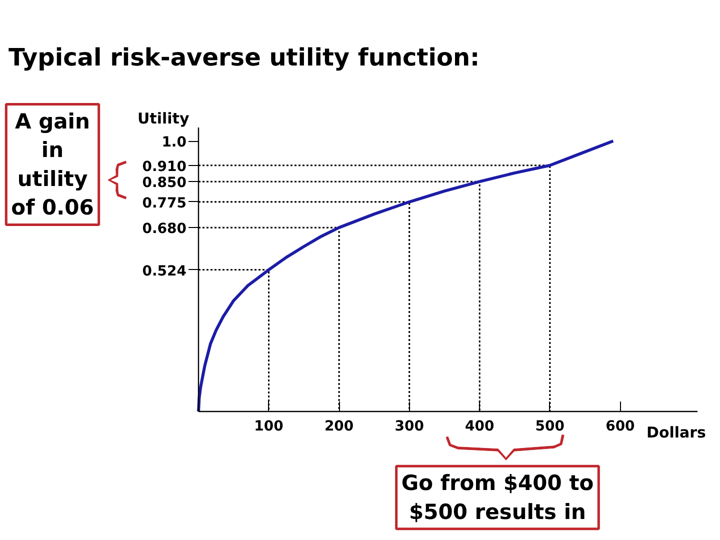 The image size is (720, 540). I want to click on y-tick-label: 1.0, so click(174, 142).